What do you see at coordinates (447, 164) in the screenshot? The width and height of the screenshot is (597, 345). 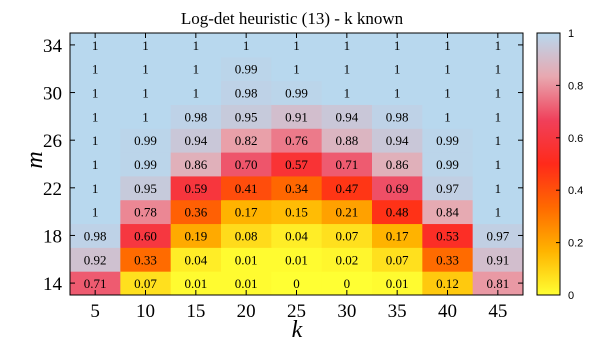 I see `cell-value-label: 0.99` at bounding box center [447, 164].